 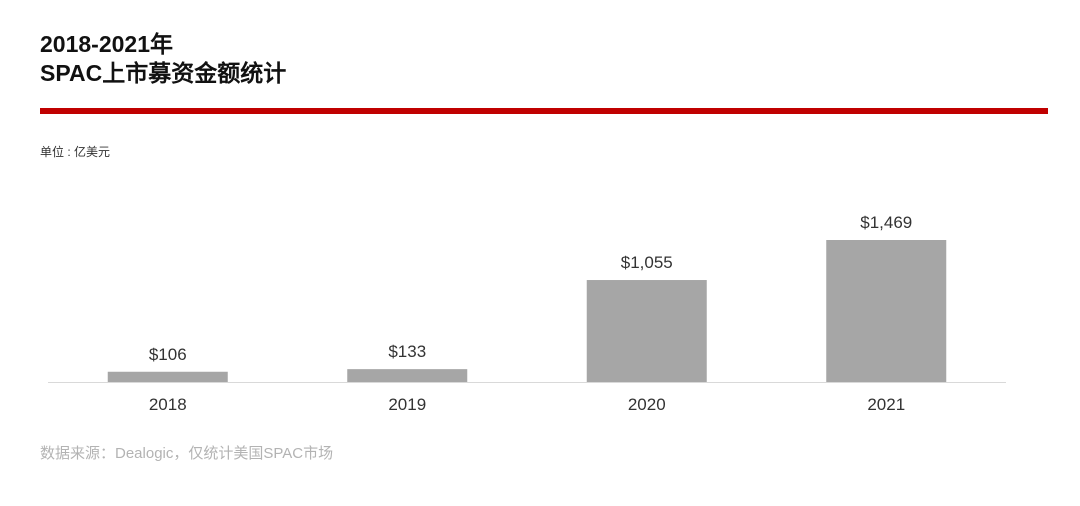 What do you see at coordinates (163, 73) in the screenshot?
I see `title-line-2: SPAC上市募资金额统计` at bounding box center [163, 73].